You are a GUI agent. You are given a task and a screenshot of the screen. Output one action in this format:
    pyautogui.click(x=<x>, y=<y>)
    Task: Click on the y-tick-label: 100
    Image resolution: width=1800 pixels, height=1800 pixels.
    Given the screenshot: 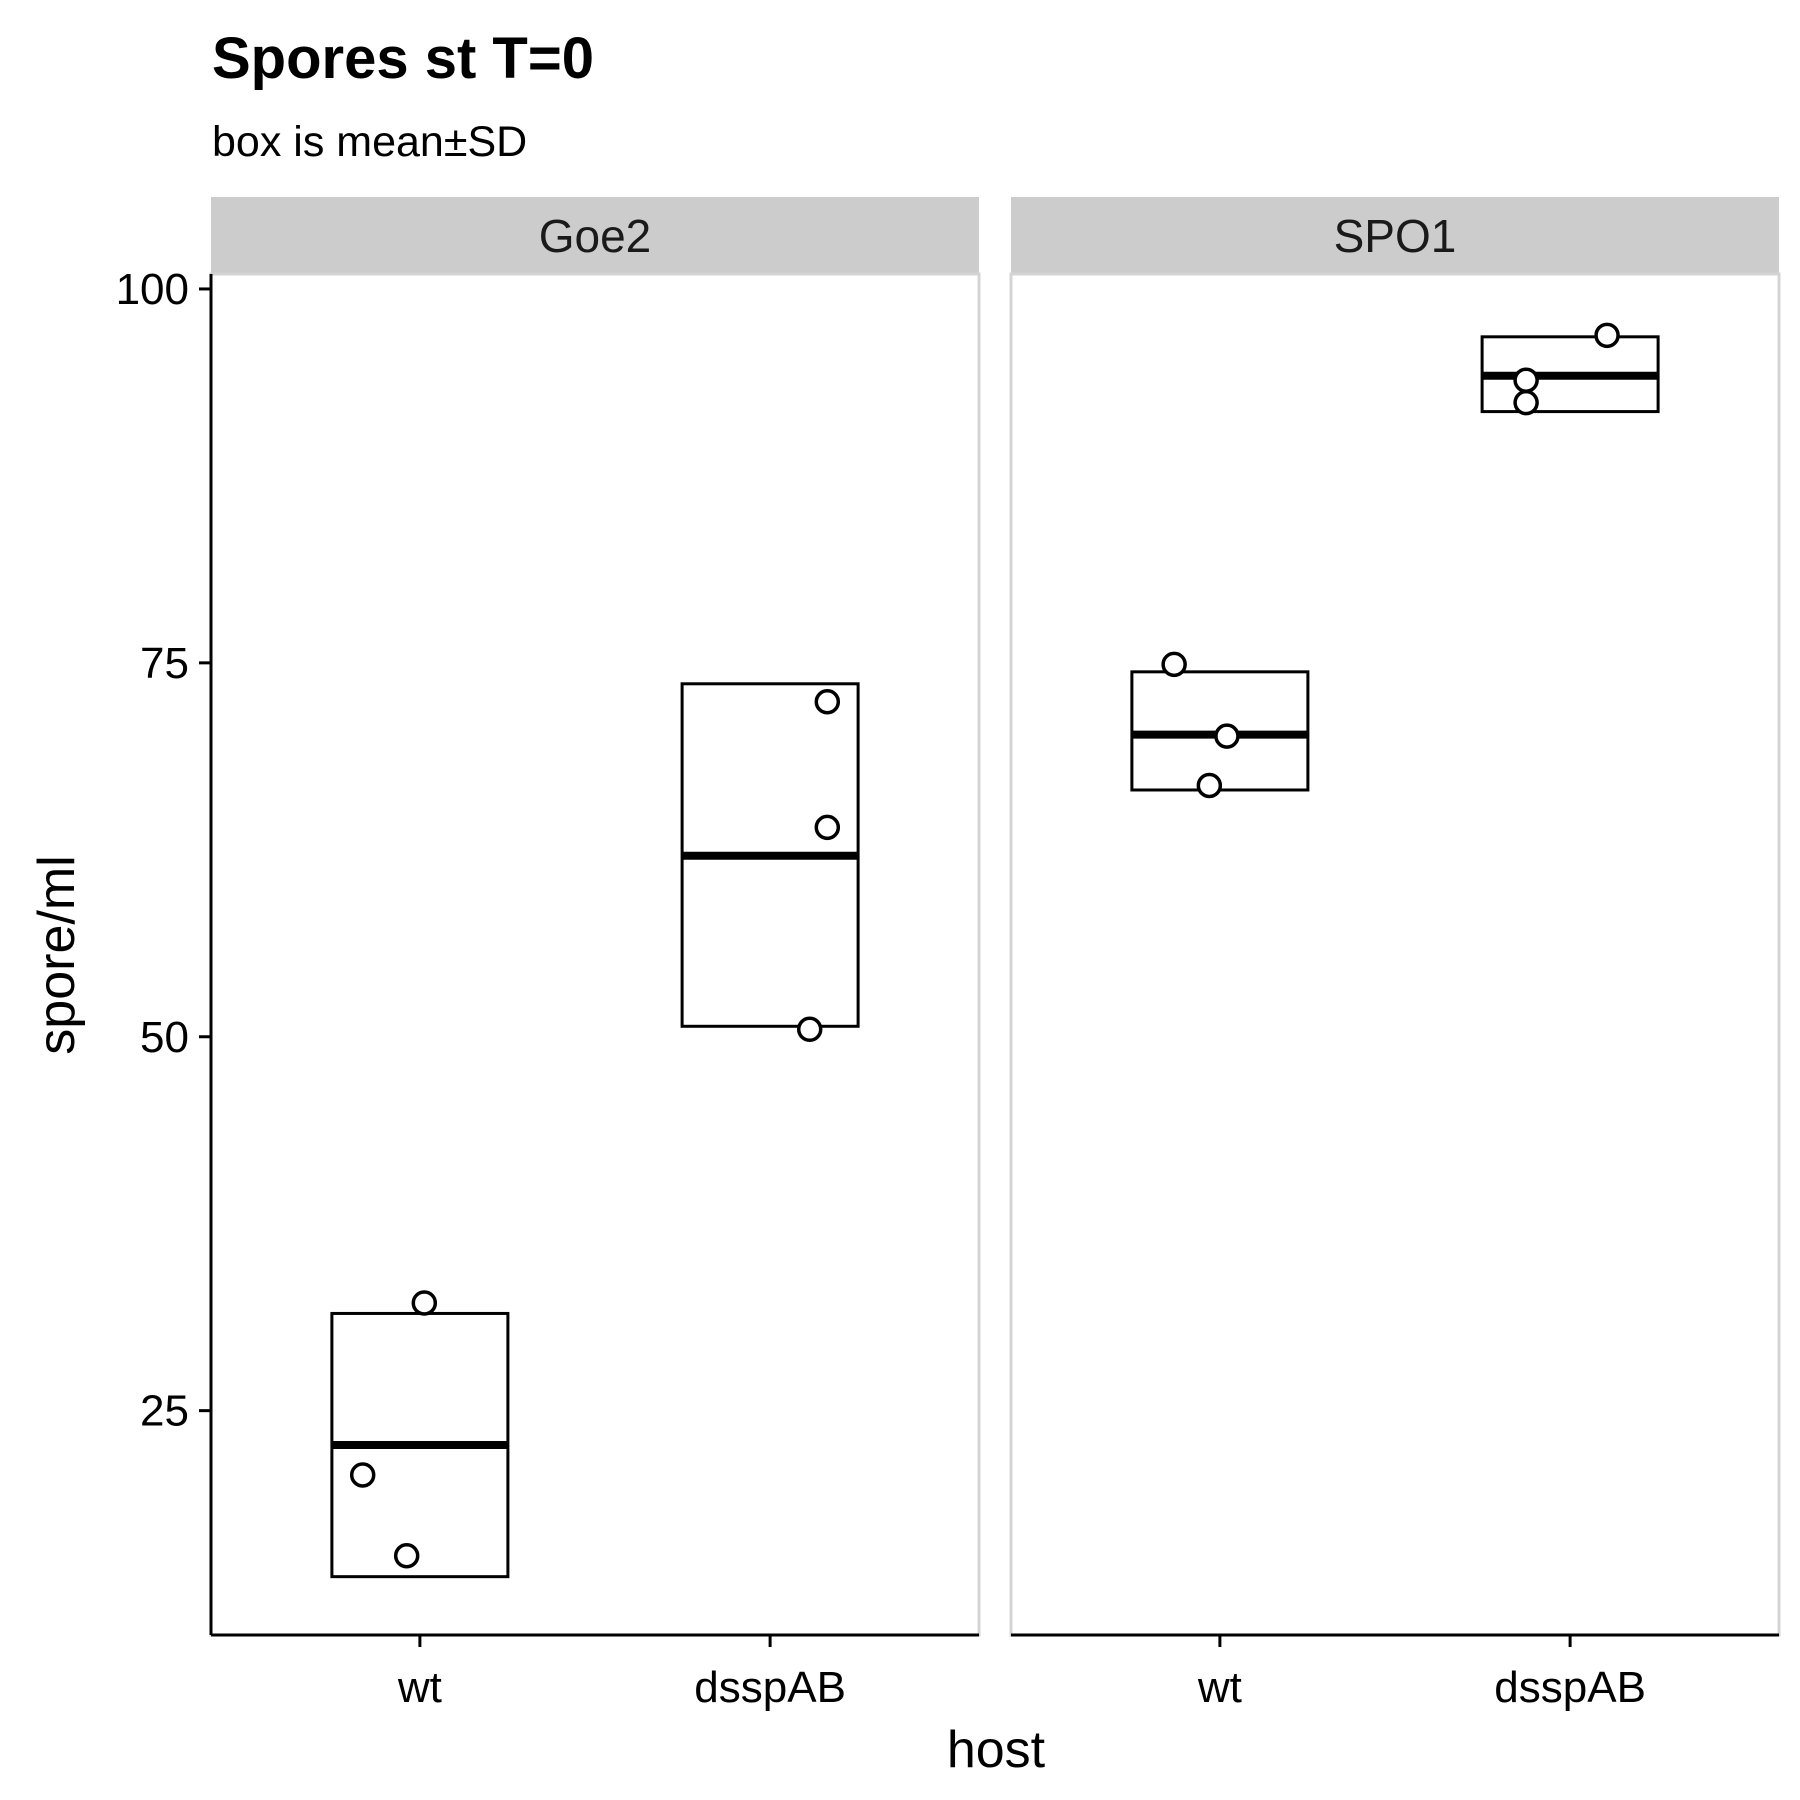 What is the action you would take?
    pyautogui.click(x=152, y=289)
    